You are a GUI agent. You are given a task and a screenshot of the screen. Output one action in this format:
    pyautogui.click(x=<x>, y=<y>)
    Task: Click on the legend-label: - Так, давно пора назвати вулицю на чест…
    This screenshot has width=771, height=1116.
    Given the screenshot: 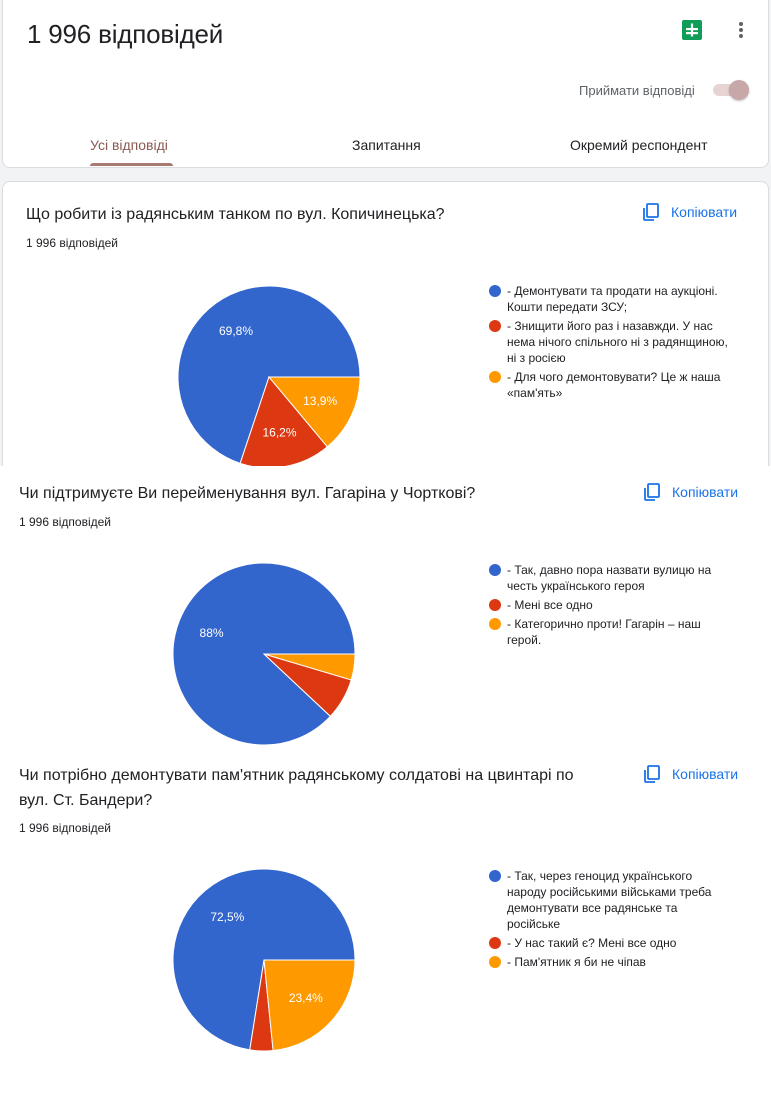 What is the action you would take?
    pyautogui.click(x=609, y=578)
    